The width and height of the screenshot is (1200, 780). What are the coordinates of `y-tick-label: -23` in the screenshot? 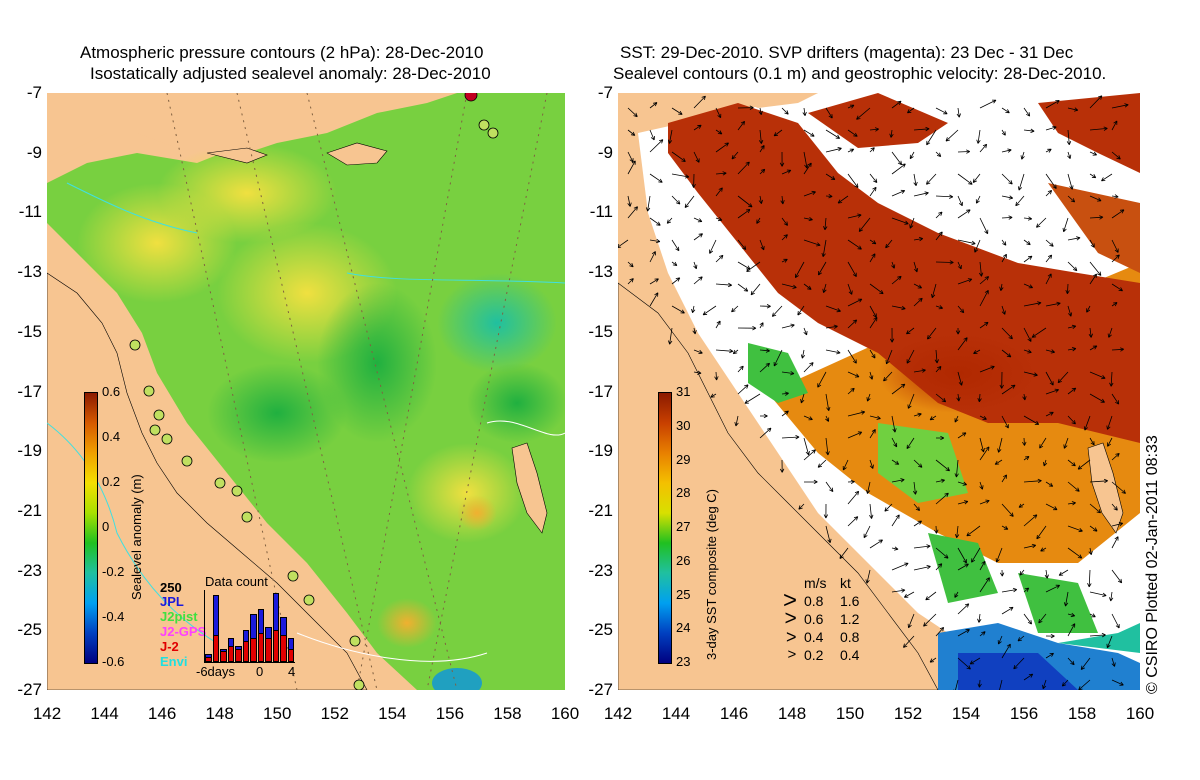 It's located at (600, 570).